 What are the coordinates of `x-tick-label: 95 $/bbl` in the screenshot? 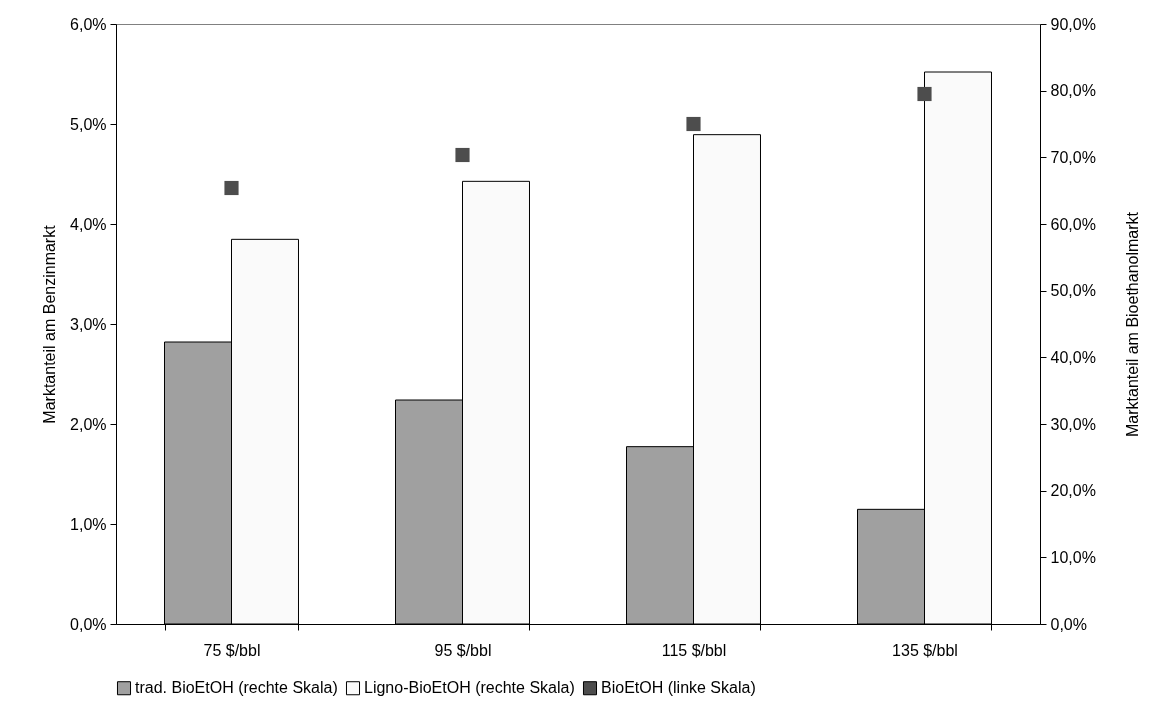 It's located at (463, 650).